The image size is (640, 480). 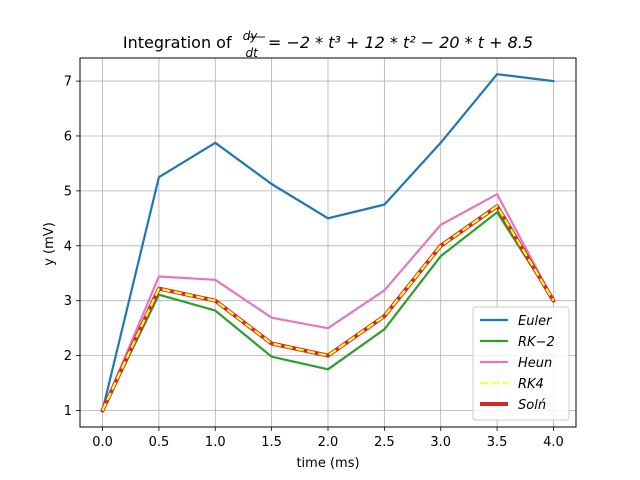 What do you see at coordinates (68, 191) in the screenshot?
I see `y-tick-label: 5` at bounding box center [68, 191].